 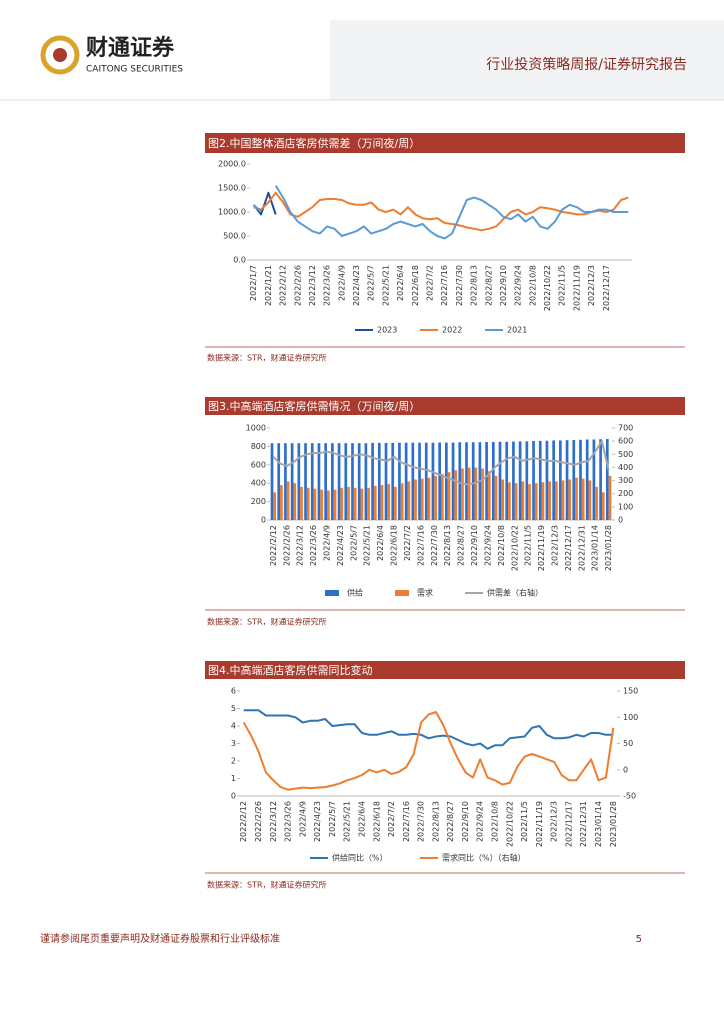 What do you see at coordinates (630, 717) in the screenshot?
I see `y2-tick-label: 100` at bounding box center [630, 717].